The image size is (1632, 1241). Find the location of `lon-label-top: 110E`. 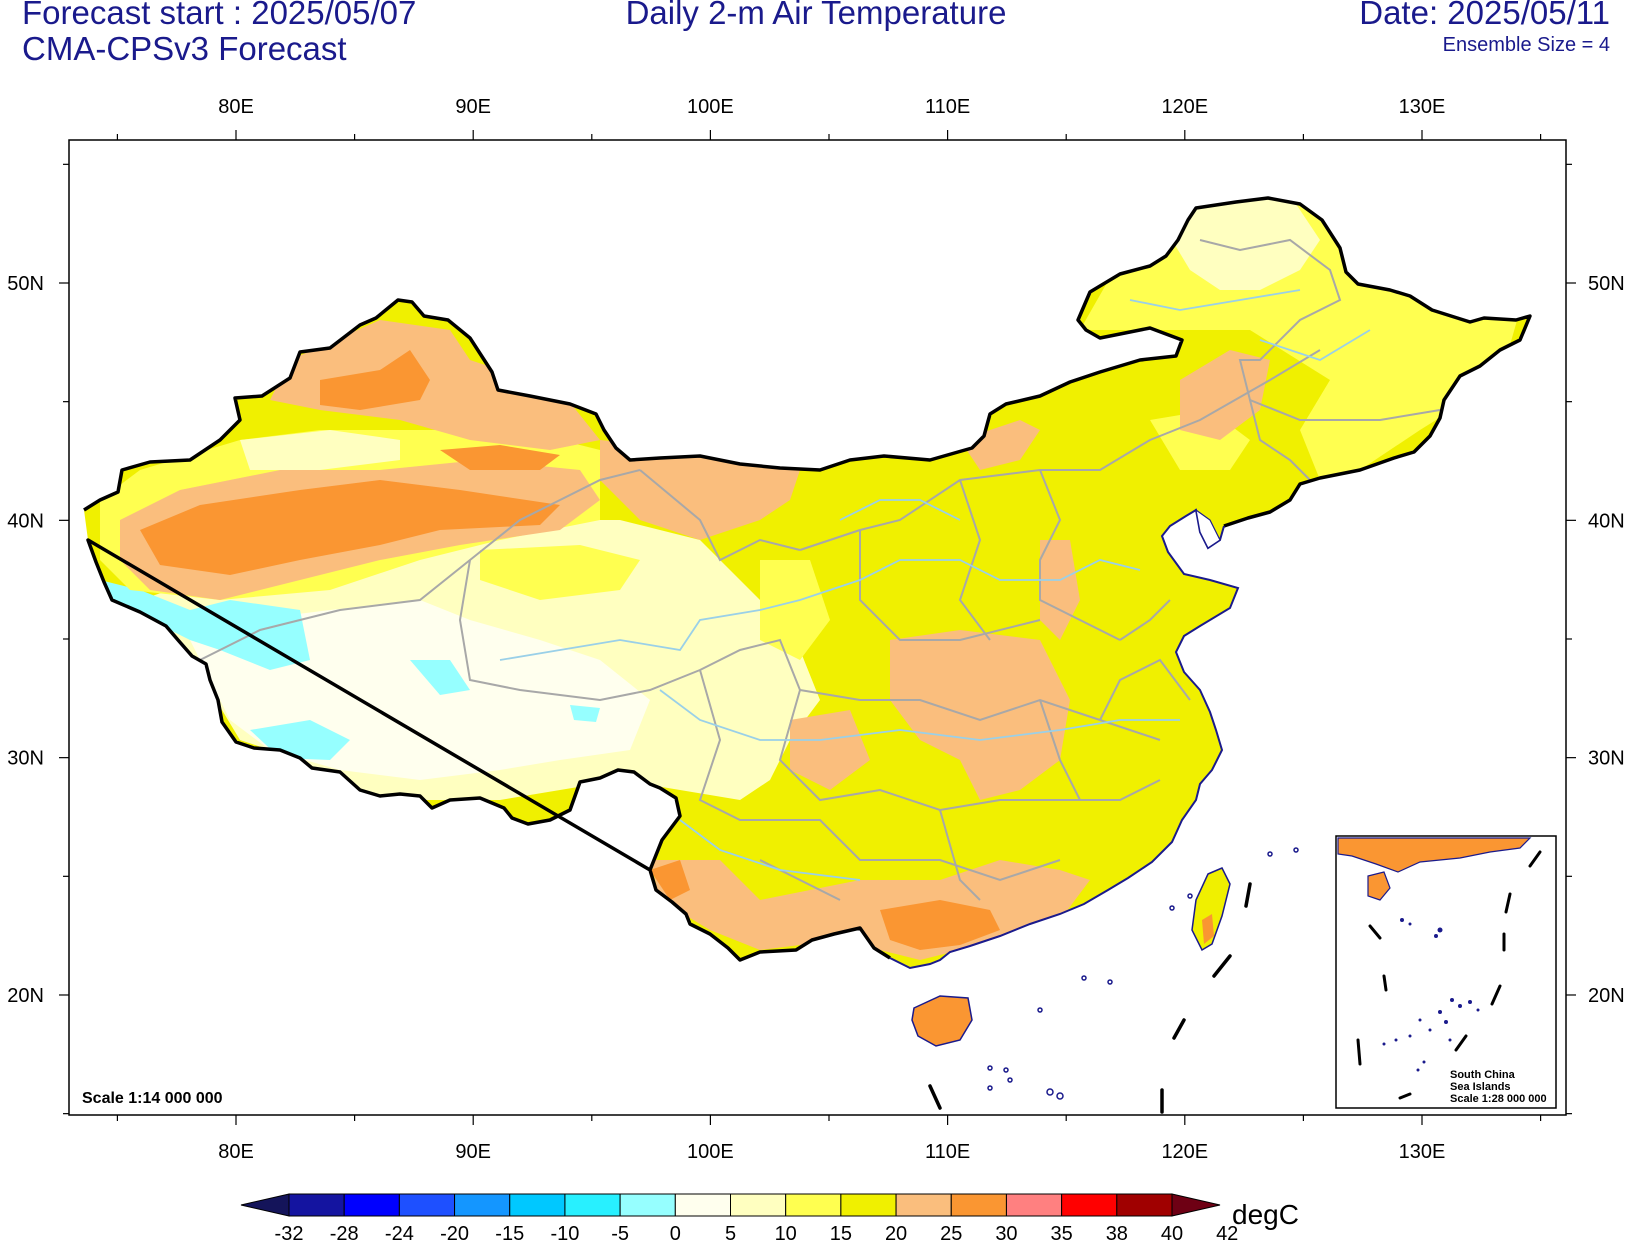

lon-label-top: 110E is located at coordinates (947, 107).